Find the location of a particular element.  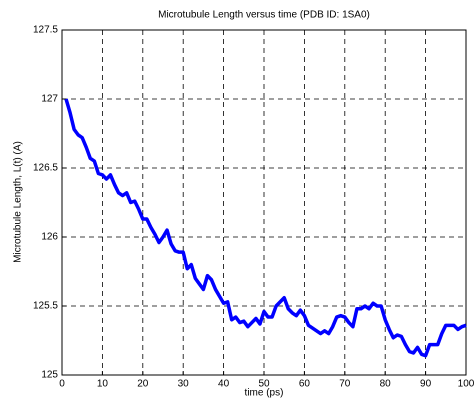

x-tick-label: 100 is located at coordinates (466, 384).